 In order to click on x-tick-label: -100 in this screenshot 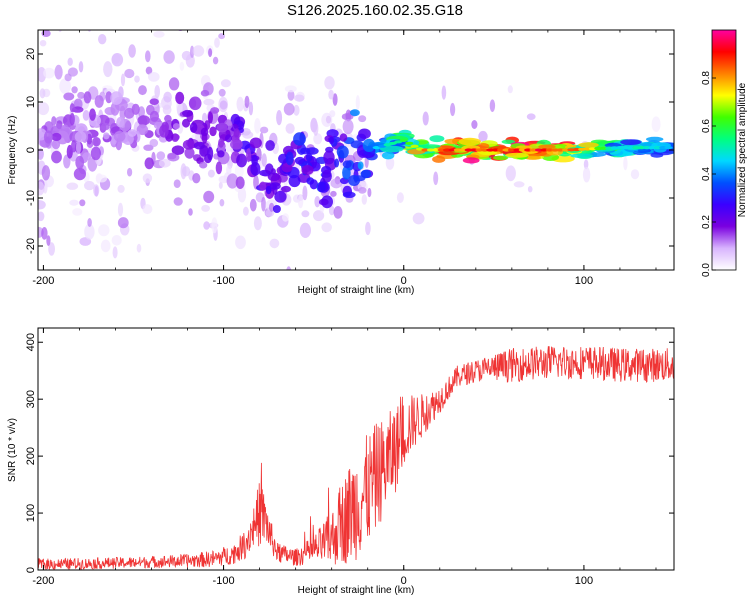, I will do `click(224, 581)`.